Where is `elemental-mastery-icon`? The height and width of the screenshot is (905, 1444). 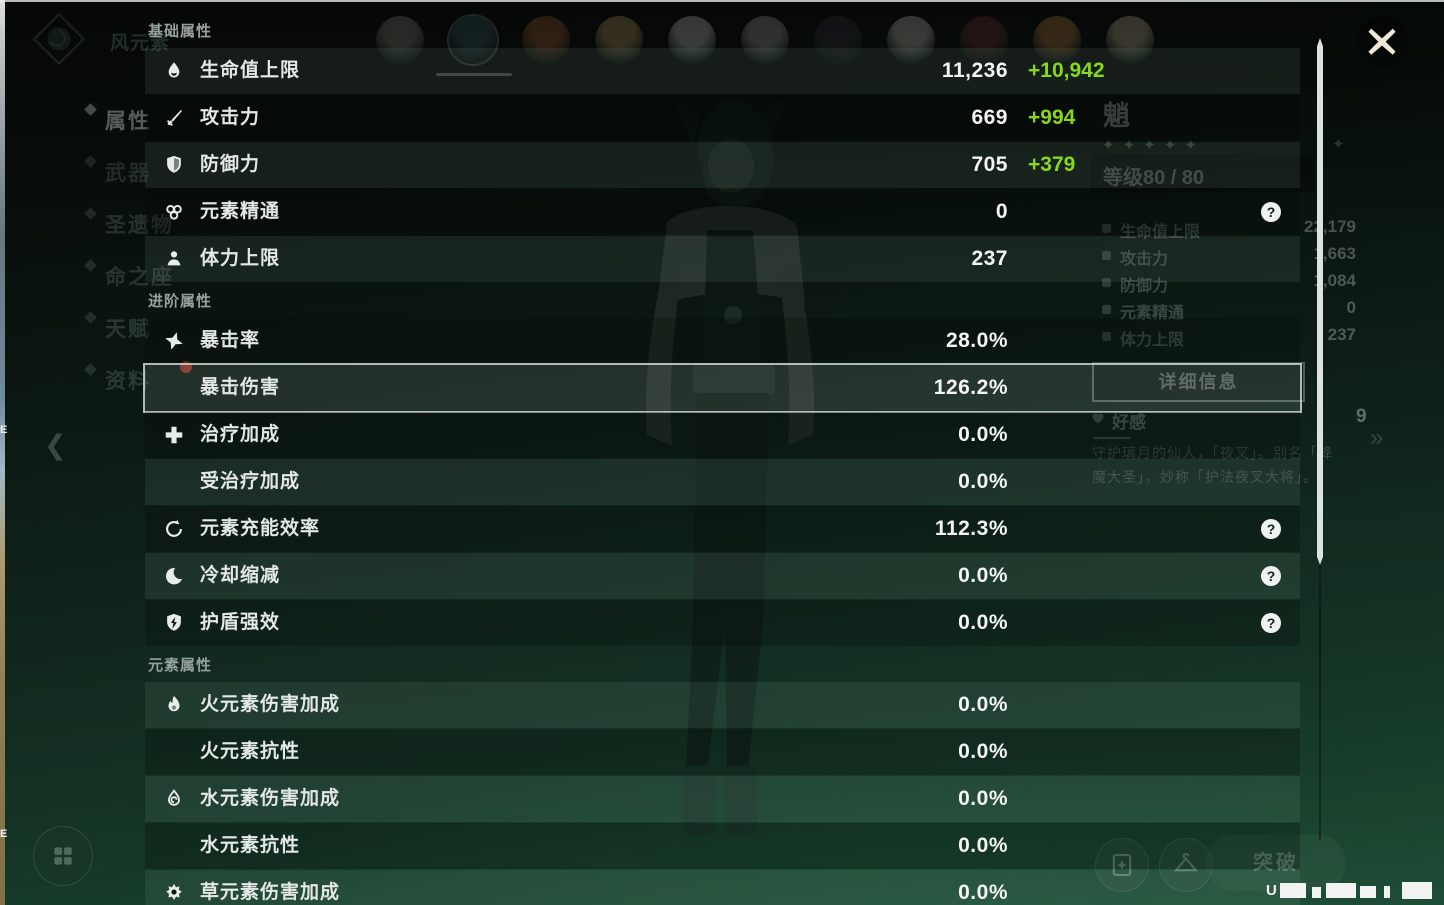
elemental-mastery-icon is located at coordinates (174, 212).